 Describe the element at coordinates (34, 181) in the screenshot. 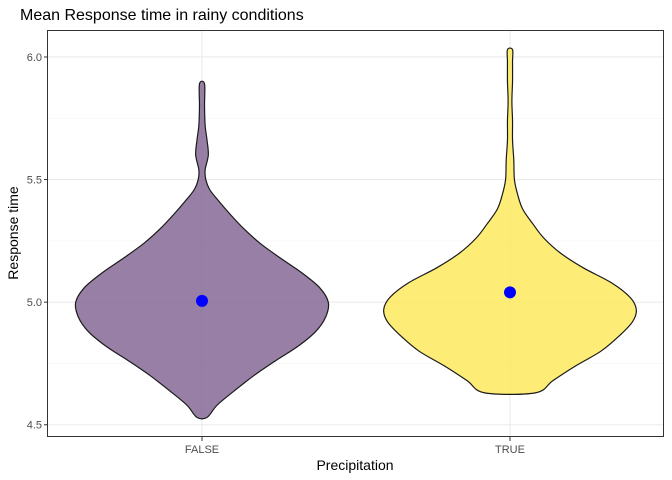

I see `y-tick-label: 5.5` at that location.